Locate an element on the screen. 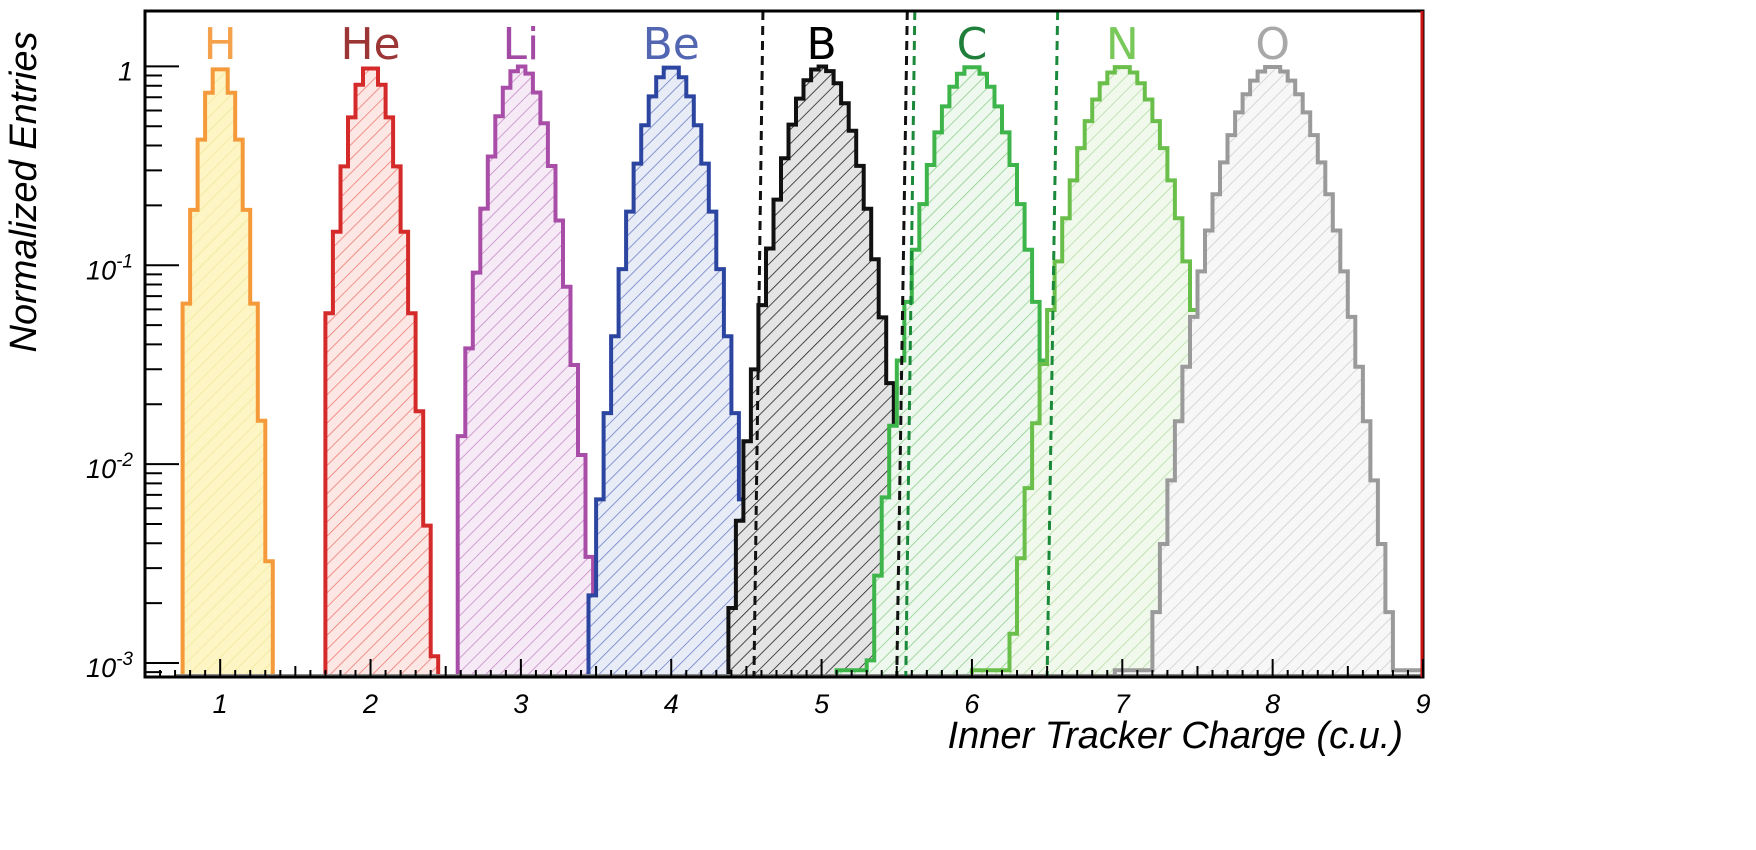 Image resolution: width=1756 pixels, height=850 pixels. histogram-li is located at coordinates (525, 370).